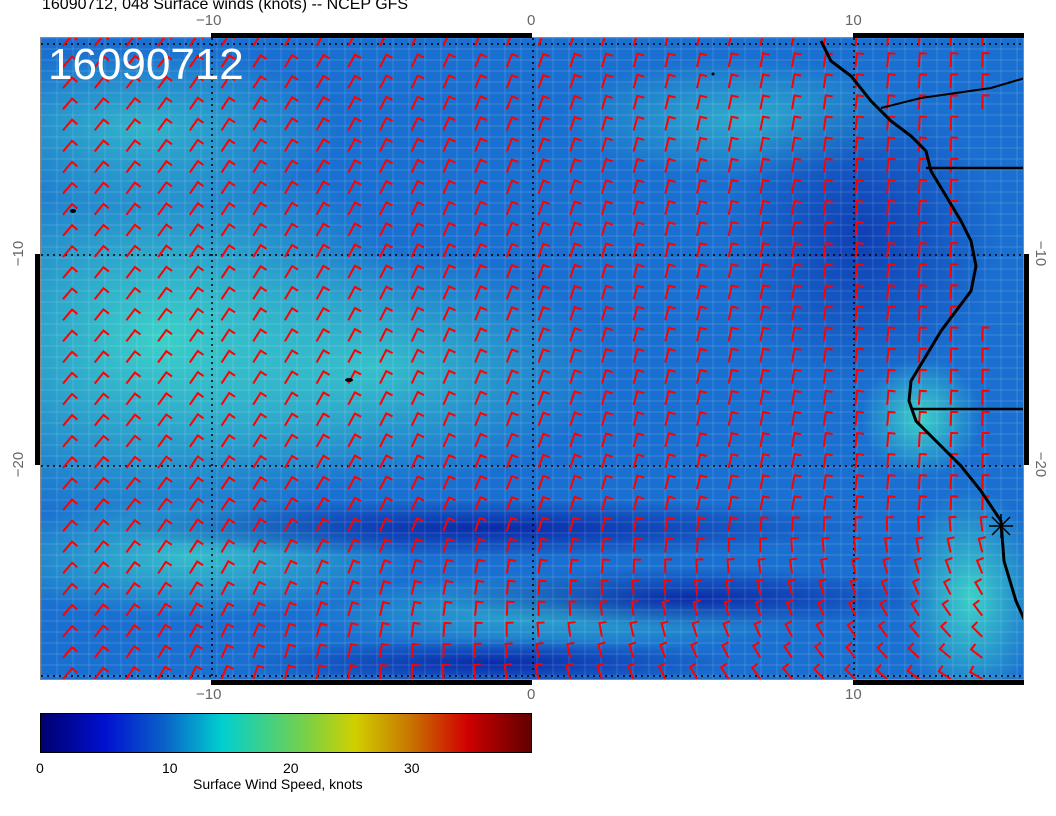  Describe the element at coordinates (853, 694) in the screenshot. I see `lon-tick-bottom: 10` at that location.